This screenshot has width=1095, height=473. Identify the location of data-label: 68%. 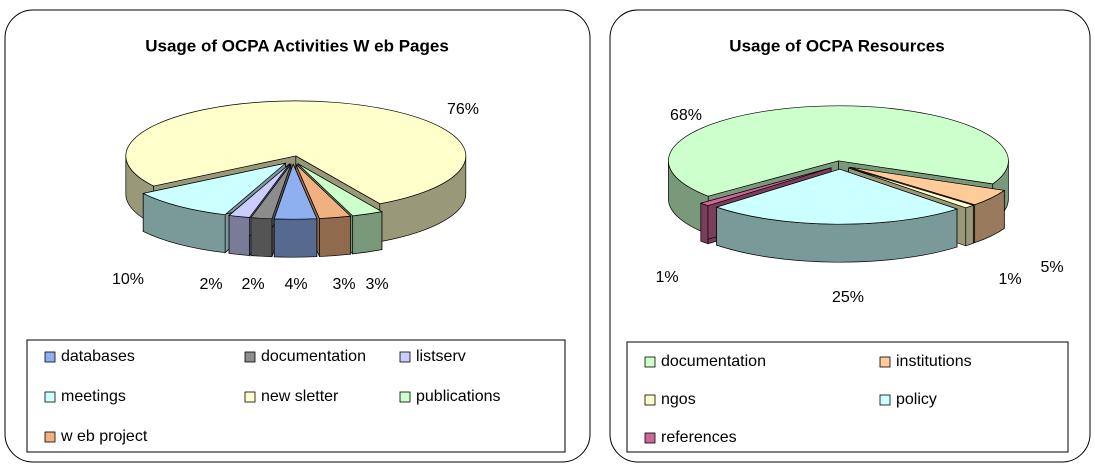
(686, 115).